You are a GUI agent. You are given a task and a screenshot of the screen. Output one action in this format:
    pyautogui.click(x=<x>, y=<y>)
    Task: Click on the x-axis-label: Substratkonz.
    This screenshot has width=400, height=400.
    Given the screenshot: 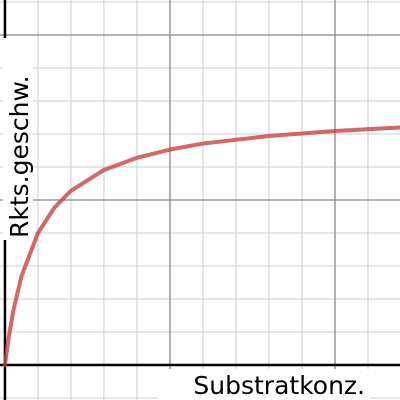 What is the action you would take?
    pyautogui.click(x=279, y=385)
    